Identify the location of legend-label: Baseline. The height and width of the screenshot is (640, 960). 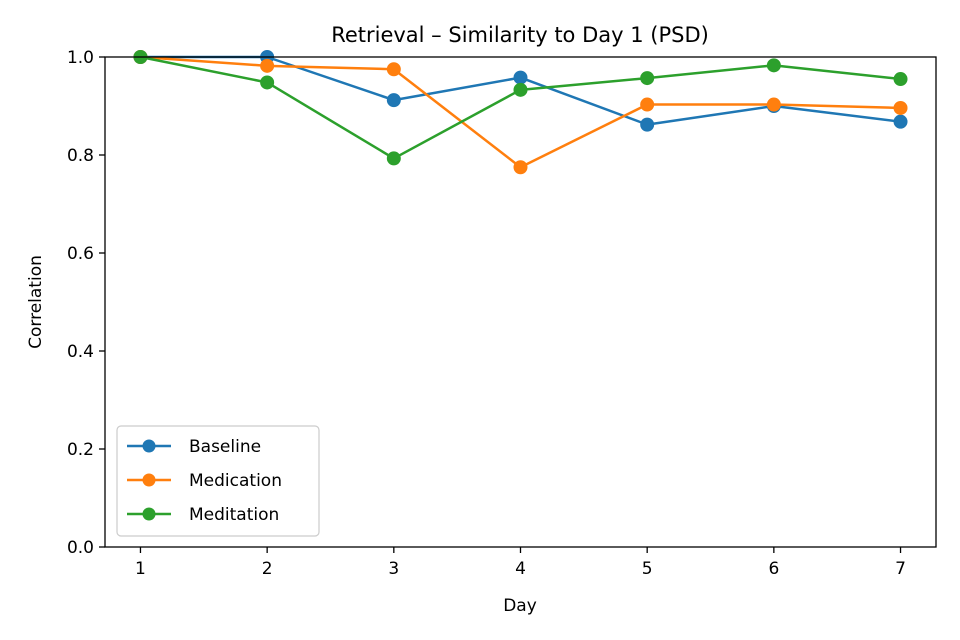
(225, 447).